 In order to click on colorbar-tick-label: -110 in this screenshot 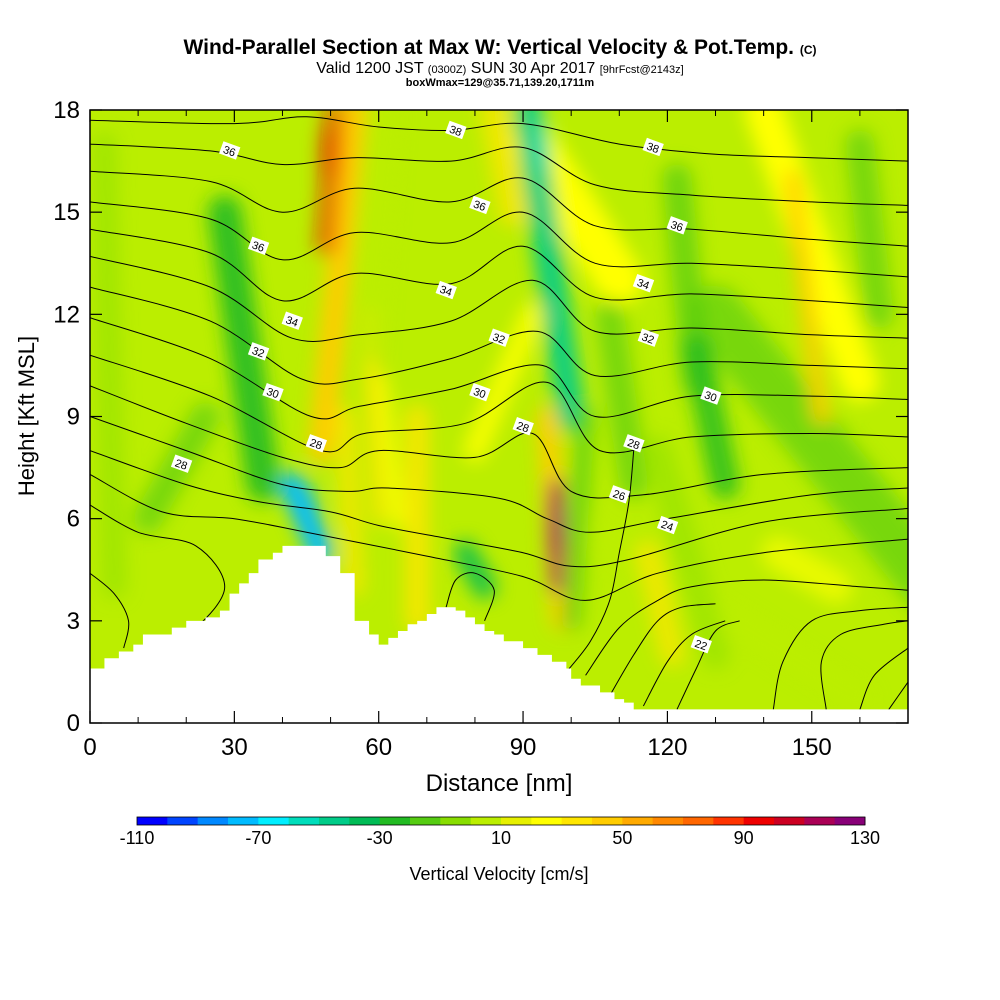, I will do `click(137, 838)`.